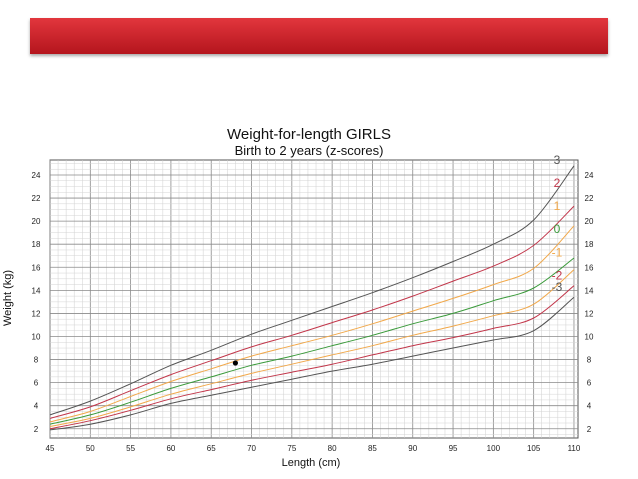 The height and width of the screenshot is (479, 638). Describe the element at coordinates (557, 252) in the screenshot. I see `z-label: -1` at that location.